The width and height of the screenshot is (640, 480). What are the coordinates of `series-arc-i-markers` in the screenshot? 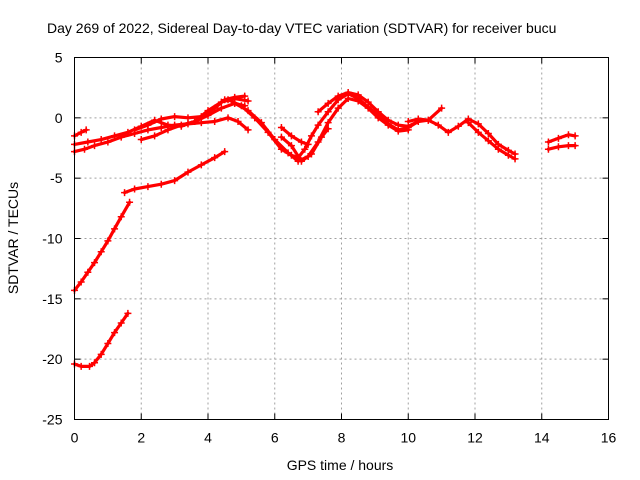 It's located at (294, 135).